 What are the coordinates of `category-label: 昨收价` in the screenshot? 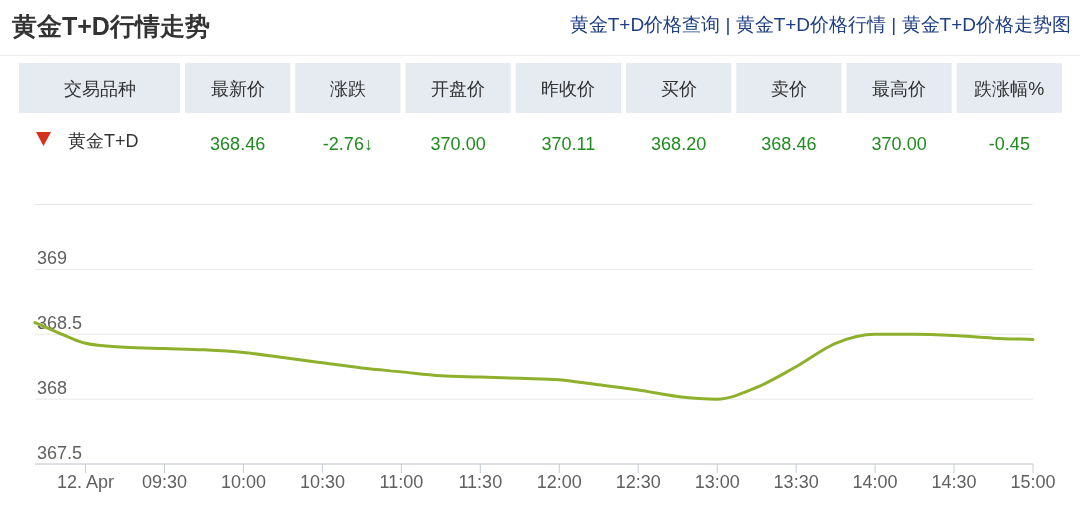 It's located at (568, 89).